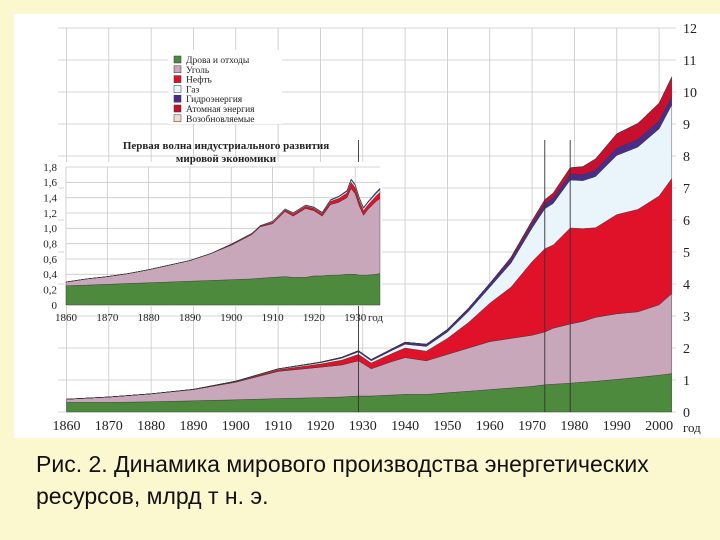 This screenshot has height=540, width=720. What do you see at coordinates (690, 93) in the screenshot?
I see `y-tick-label: 10` at bounding box center [690, 93].